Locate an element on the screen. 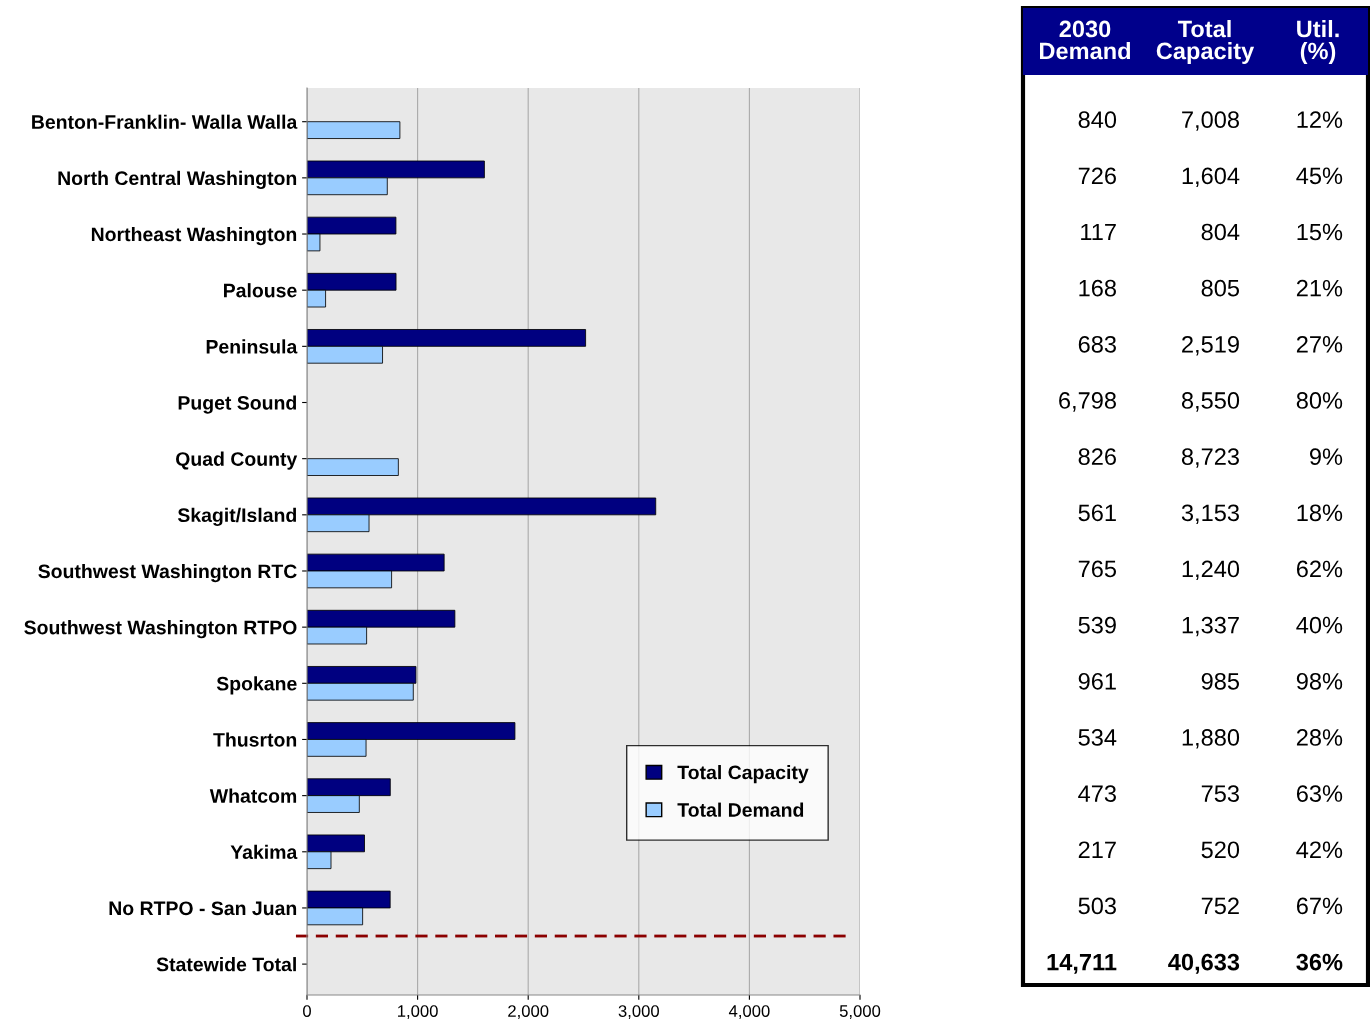 The image size is (1370, 1027). text: 14,711 is located at coordinates (1082, 963).